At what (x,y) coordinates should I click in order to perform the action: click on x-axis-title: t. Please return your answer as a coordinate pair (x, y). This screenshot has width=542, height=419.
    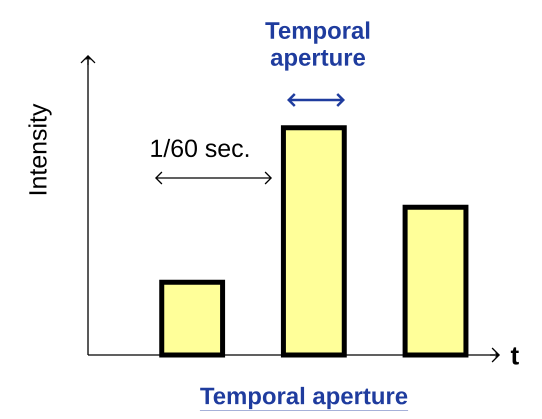
    Looking at the image, I should click on (514, 356).